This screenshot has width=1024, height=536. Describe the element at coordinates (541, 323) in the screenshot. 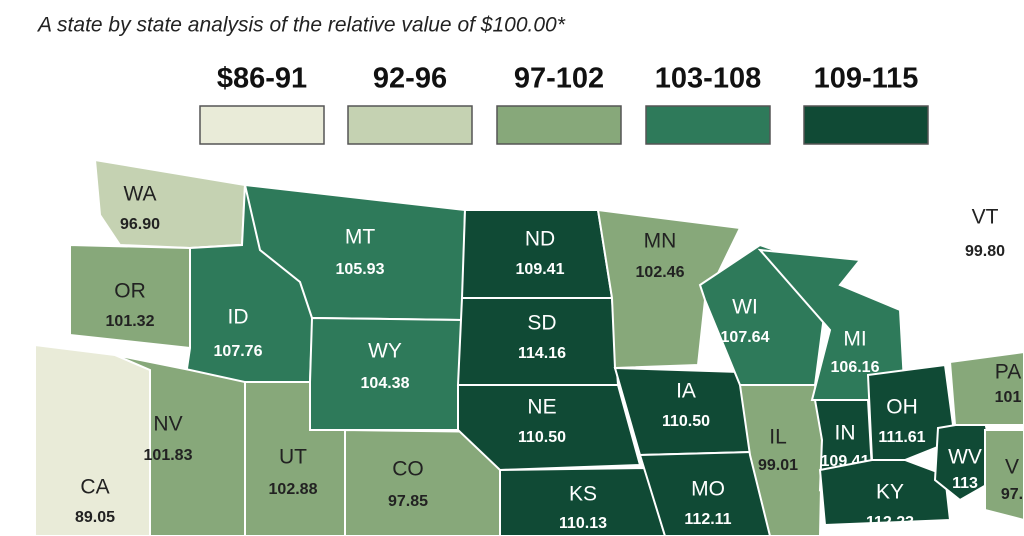

I see `state-abbr: SD` at that location.